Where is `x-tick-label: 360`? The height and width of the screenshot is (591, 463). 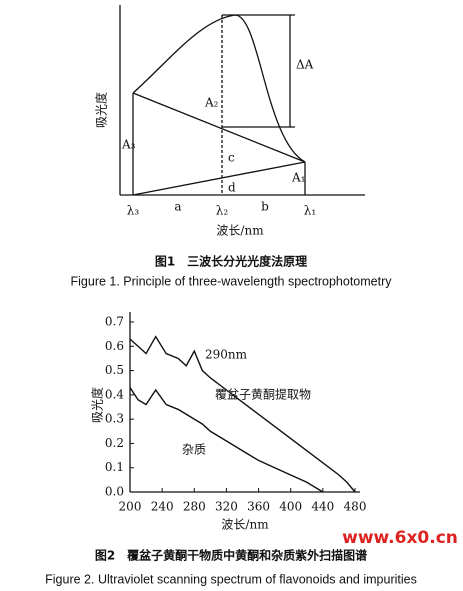 x-tick-label: 360 is located at coordinates (258, 507).